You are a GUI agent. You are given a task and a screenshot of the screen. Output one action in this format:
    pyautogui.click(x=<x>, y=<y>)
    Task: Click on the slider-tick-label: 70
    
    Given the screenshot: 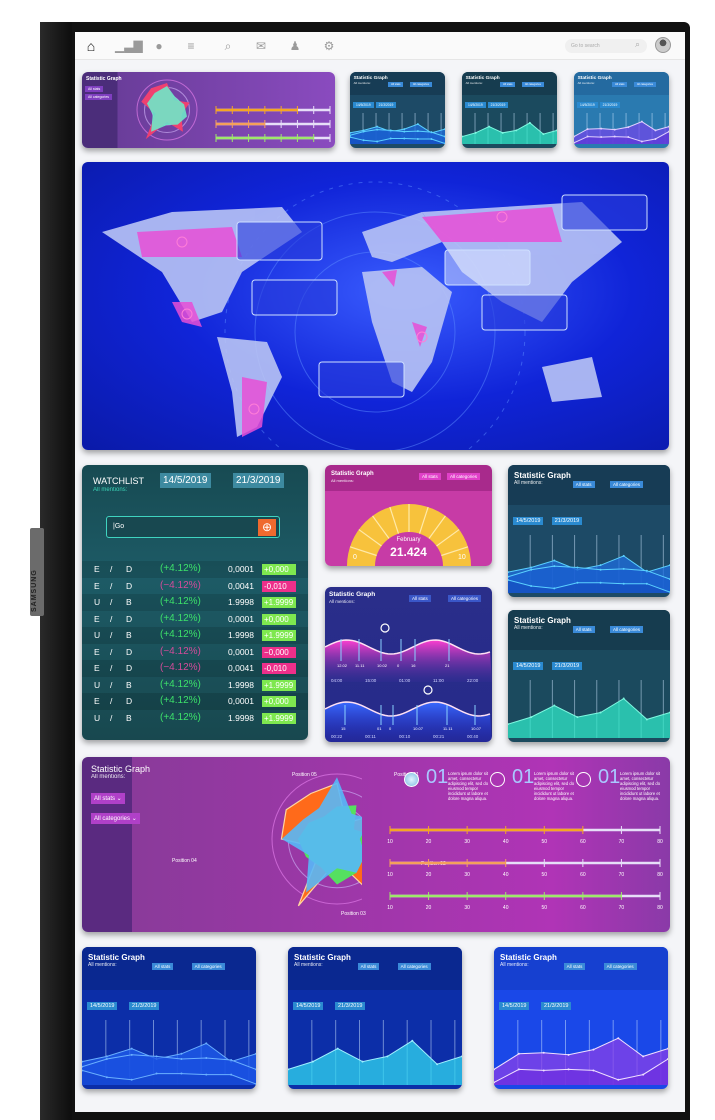 What is the action you would take?
    pyautogui.click(x=622, y=842)
    